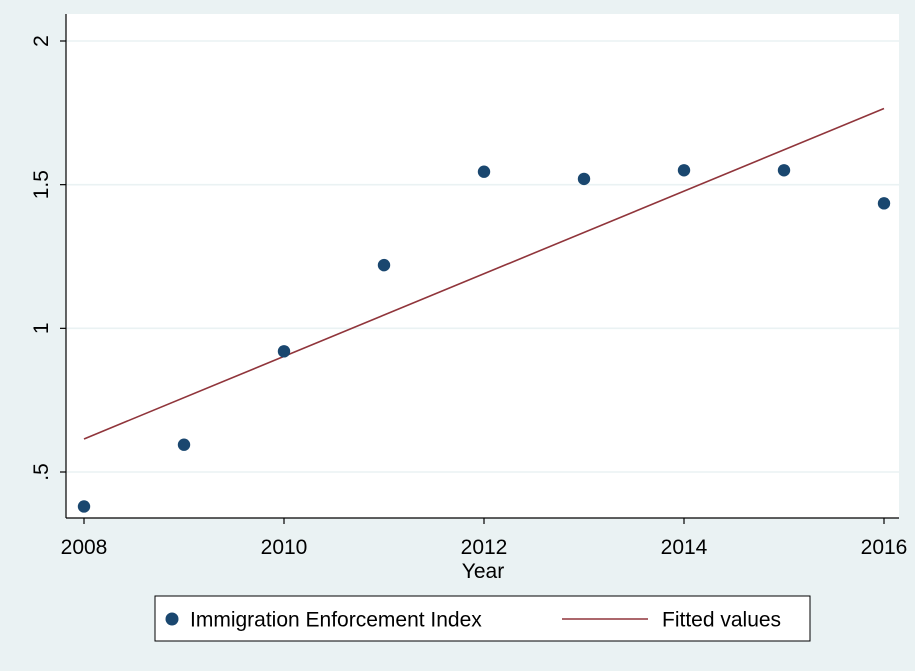 Image resolution: width=915 pixels, height=671 pixels. Describe the element at coordinates (483, 571) in the screenshot. I see `x-axis-title: Year` at that location.